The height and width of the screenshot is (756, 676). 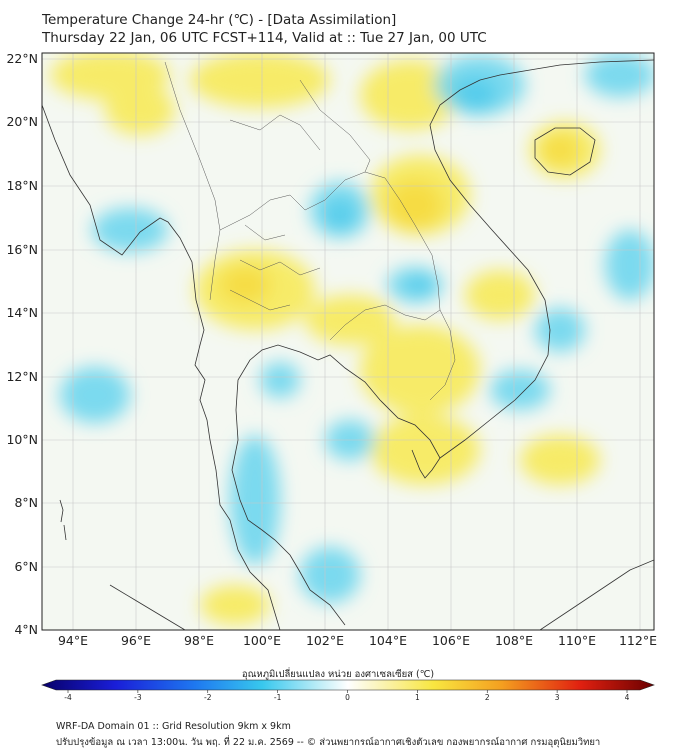 I want to click on lat-label: 20°N, so click(x=22, y=121).